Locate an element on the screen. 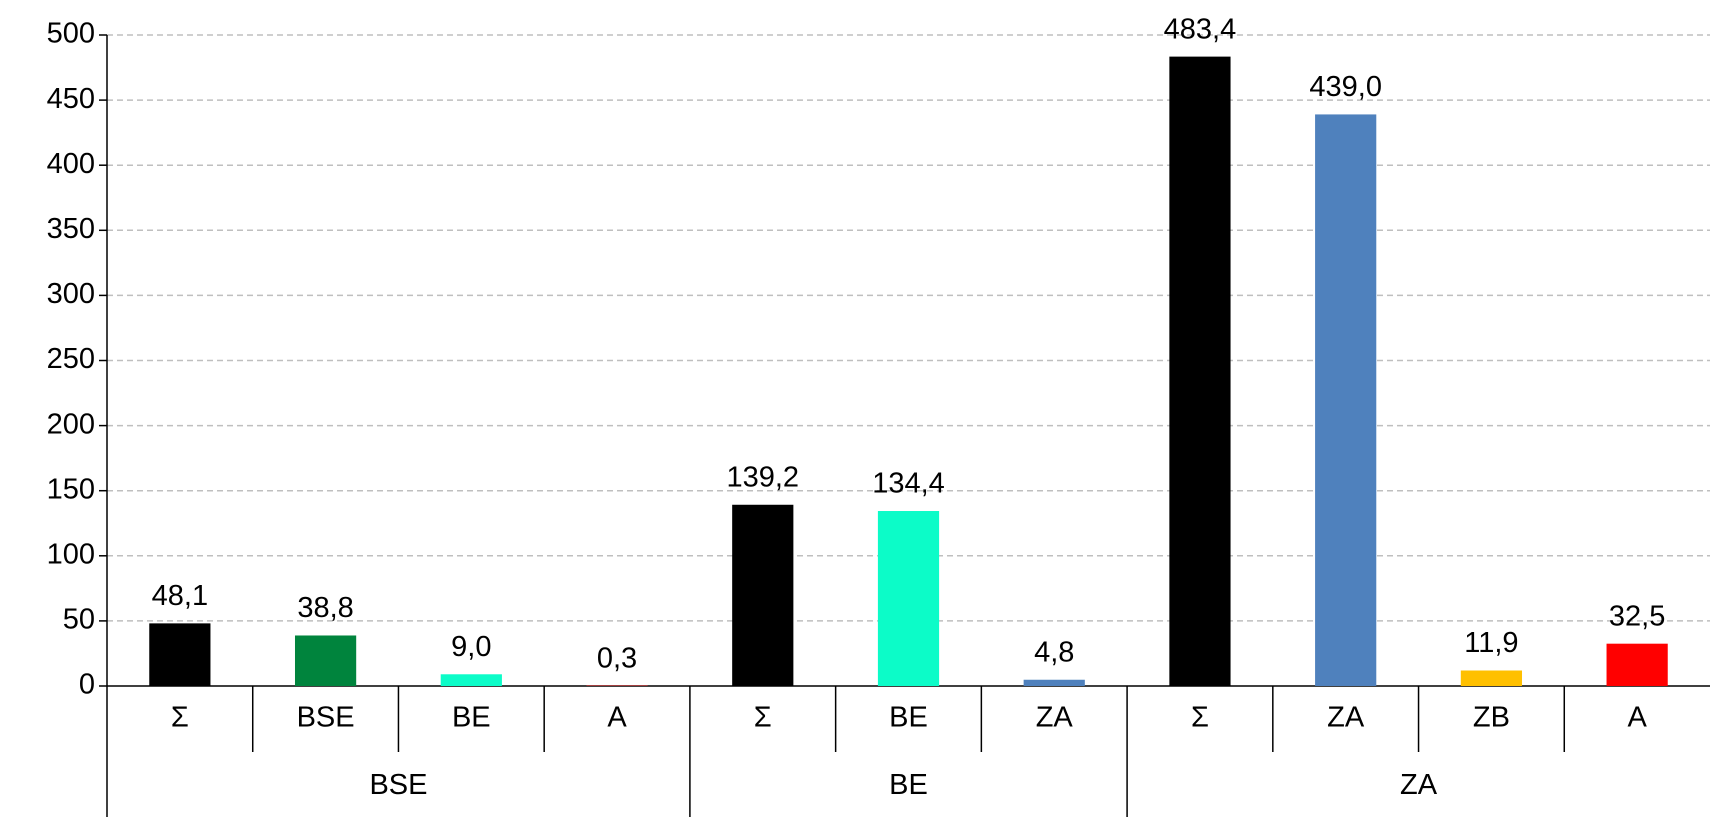 The height and width of the screenshot is (818, 1711). y-tick-label: 250 is located at coordinates (71, 359).